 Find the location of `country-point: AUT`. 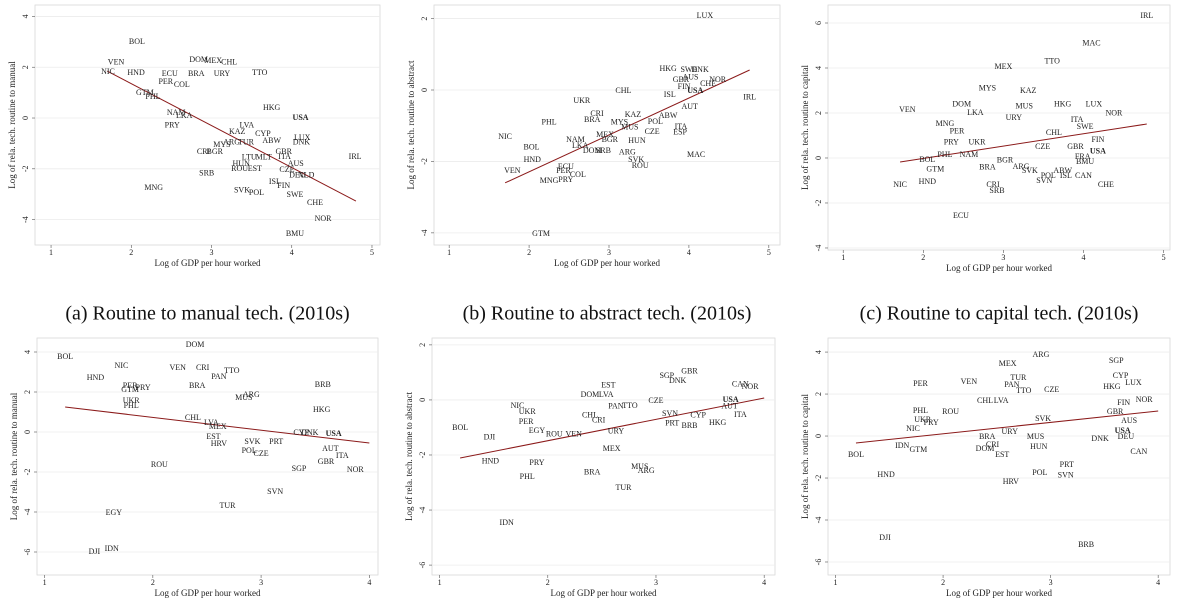

country-point: AUT is located at coordinates (330, 448).